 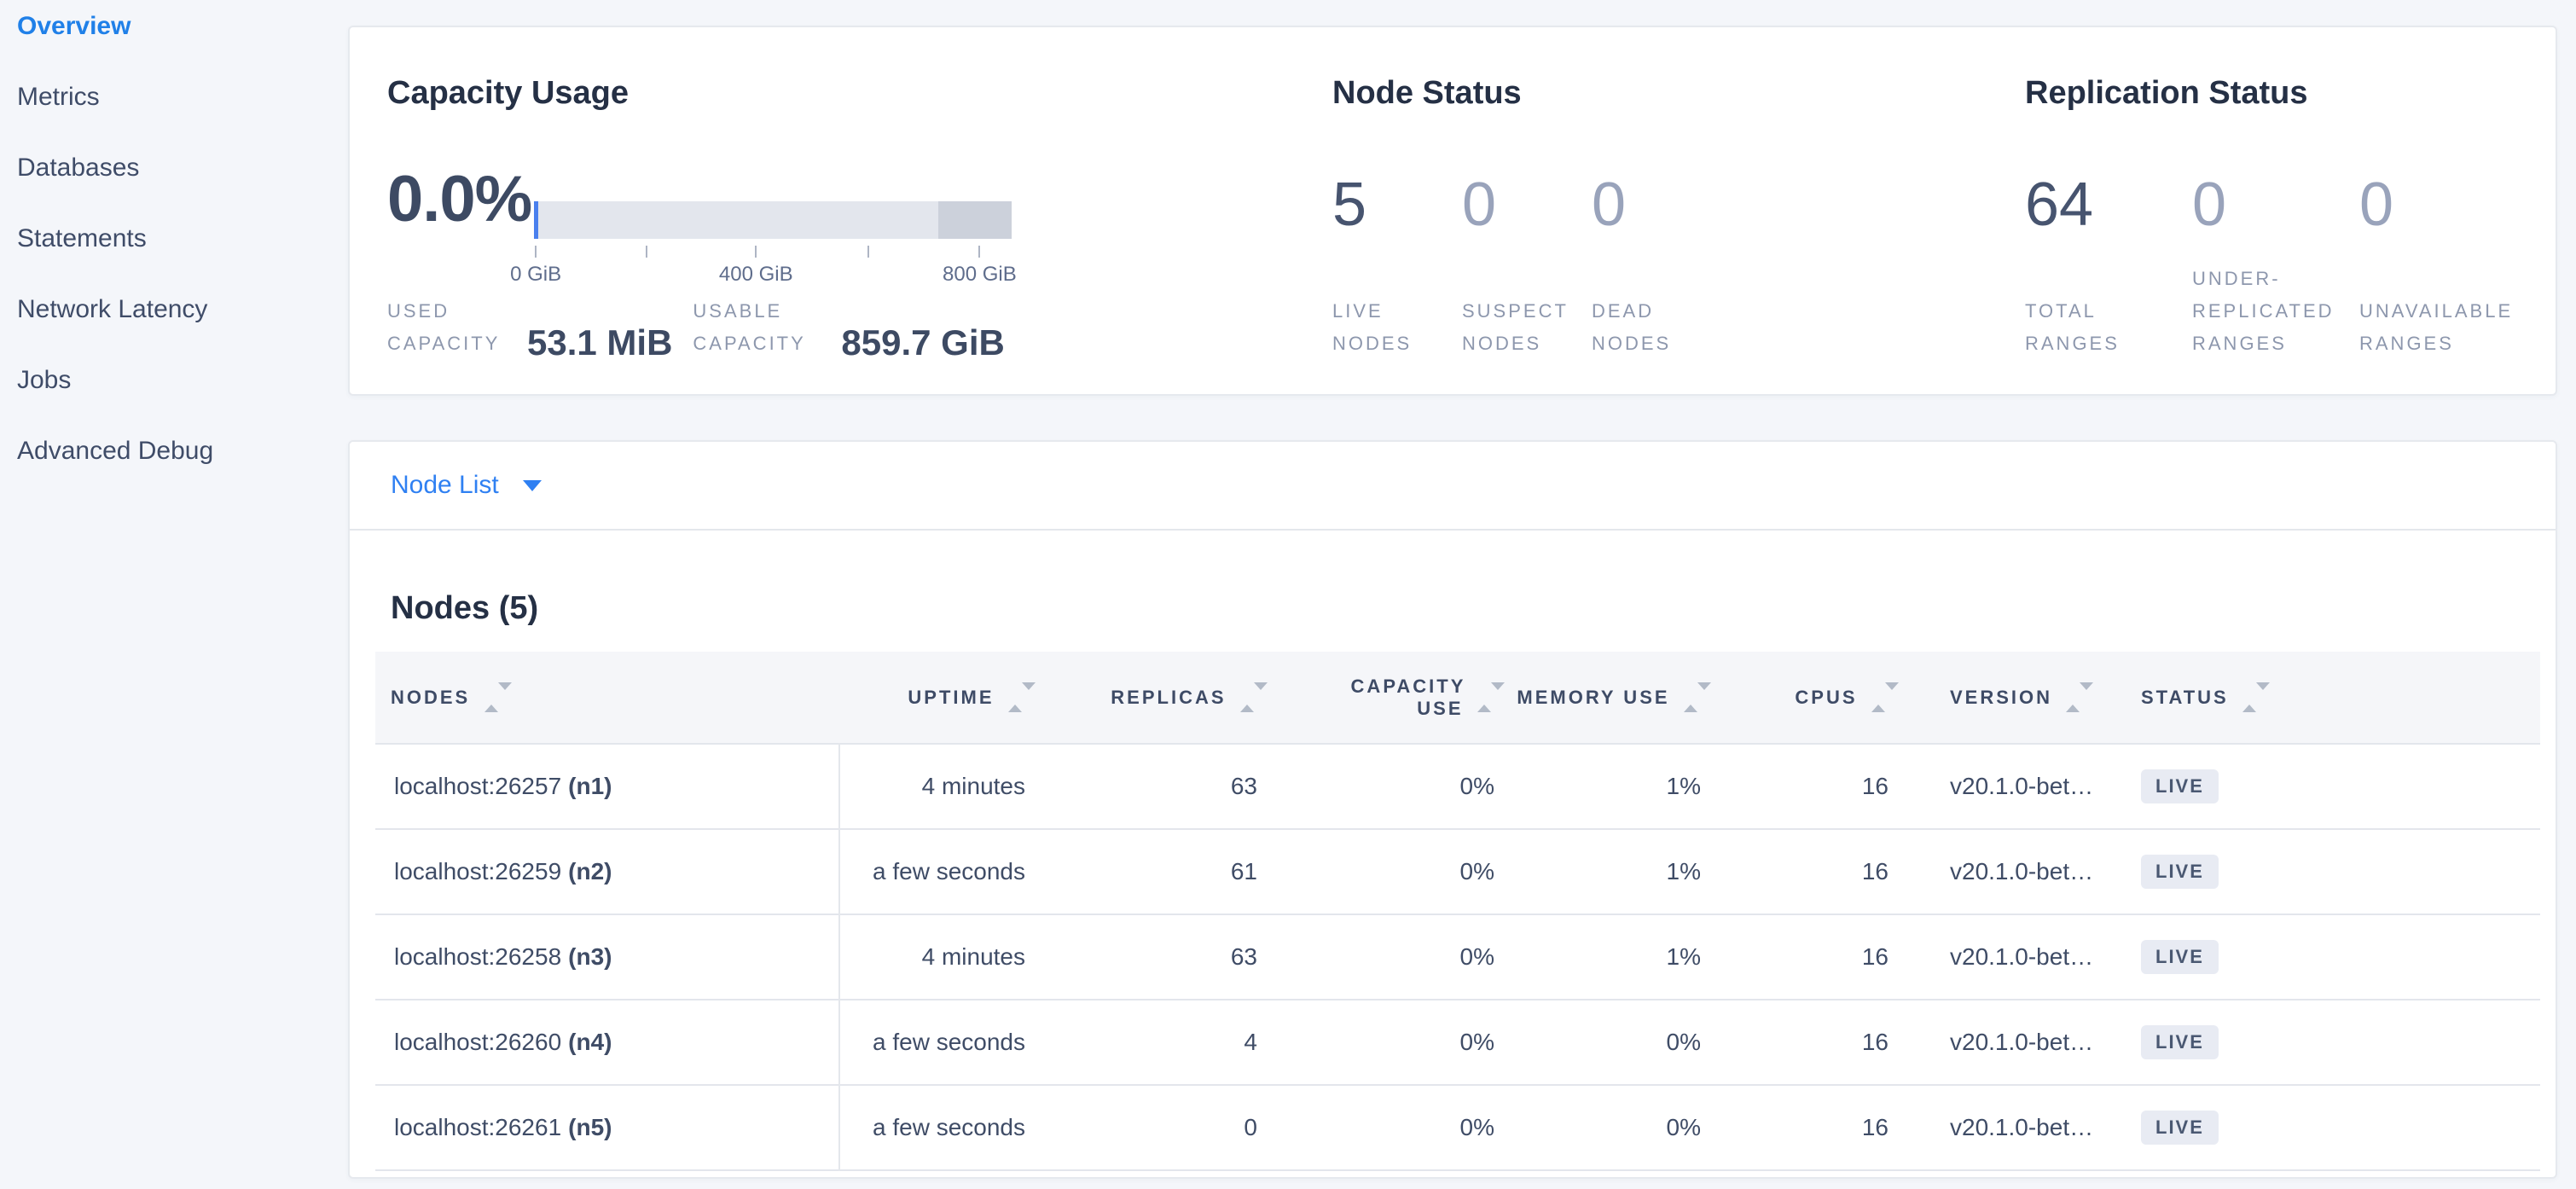 I want to click on stat-label: LIVE NODES, so click(x=1372, y=327).